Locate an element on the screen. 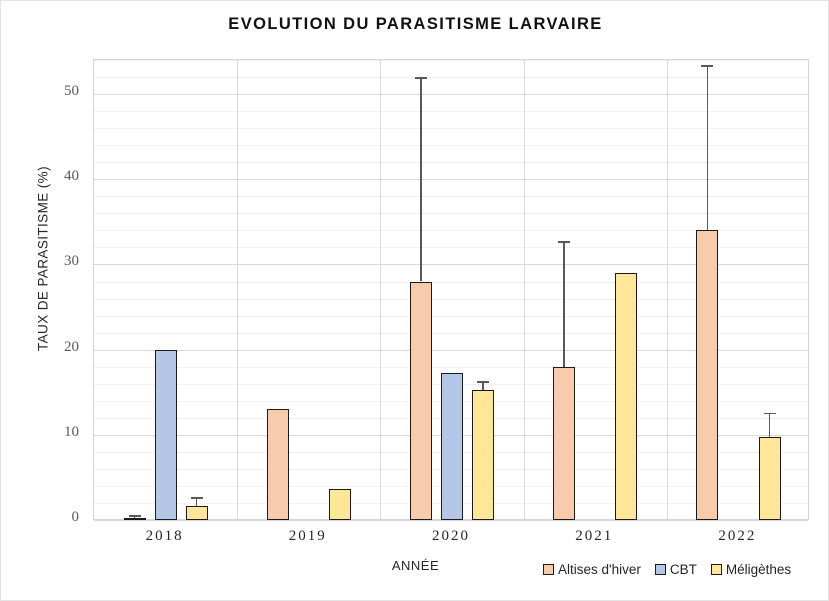  bar-m-lig-thes-2019 is located at coordinates (339, 504).